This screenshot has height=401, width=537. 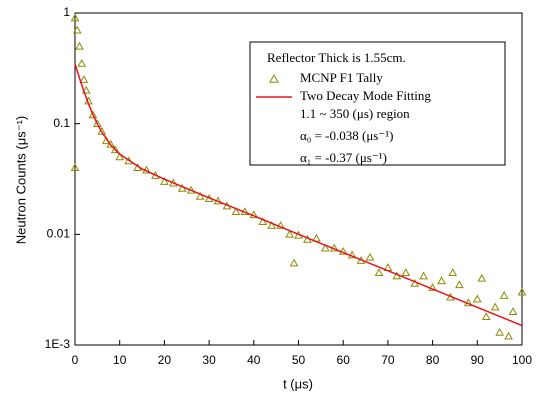 I want to click on x-tick-label: 40, so click(x=254, y=360).